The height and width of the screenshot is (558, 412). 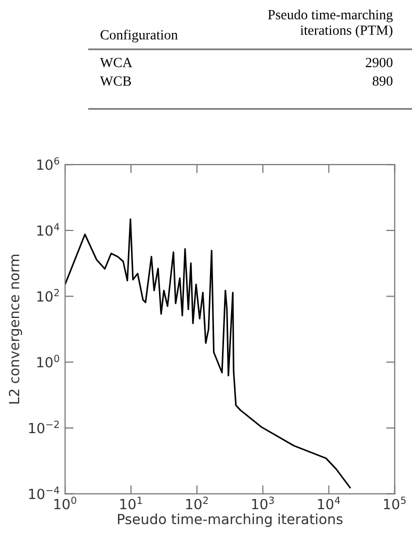 What do you see at coordinates (115, 81) in the screenshot?
I see `category-label: WCB` at bounding box center [115, 81].